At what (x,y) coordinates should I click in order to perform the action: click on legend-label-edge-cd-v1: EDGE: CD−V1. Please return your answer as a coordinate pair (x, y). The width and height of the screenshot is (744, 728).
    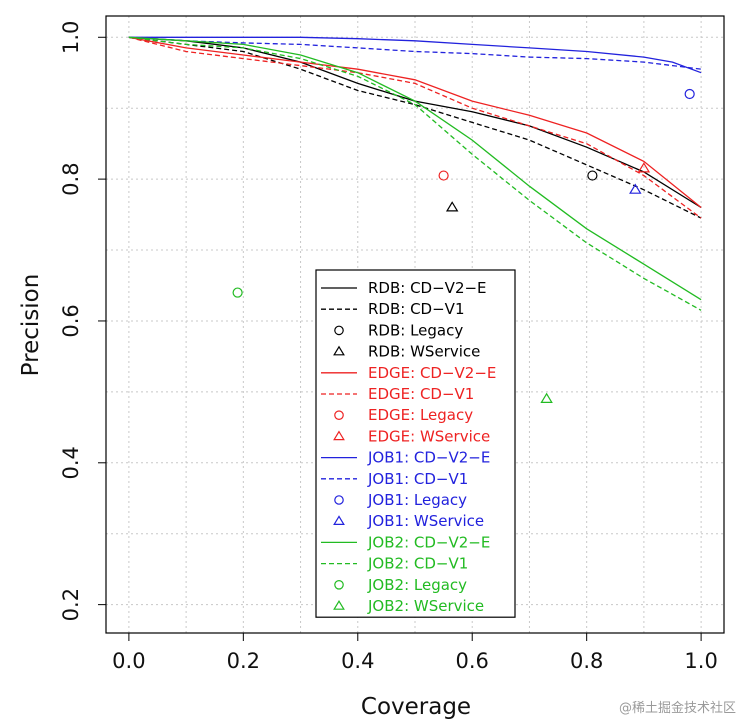
    Looking at the image, I should click on (421, 394).